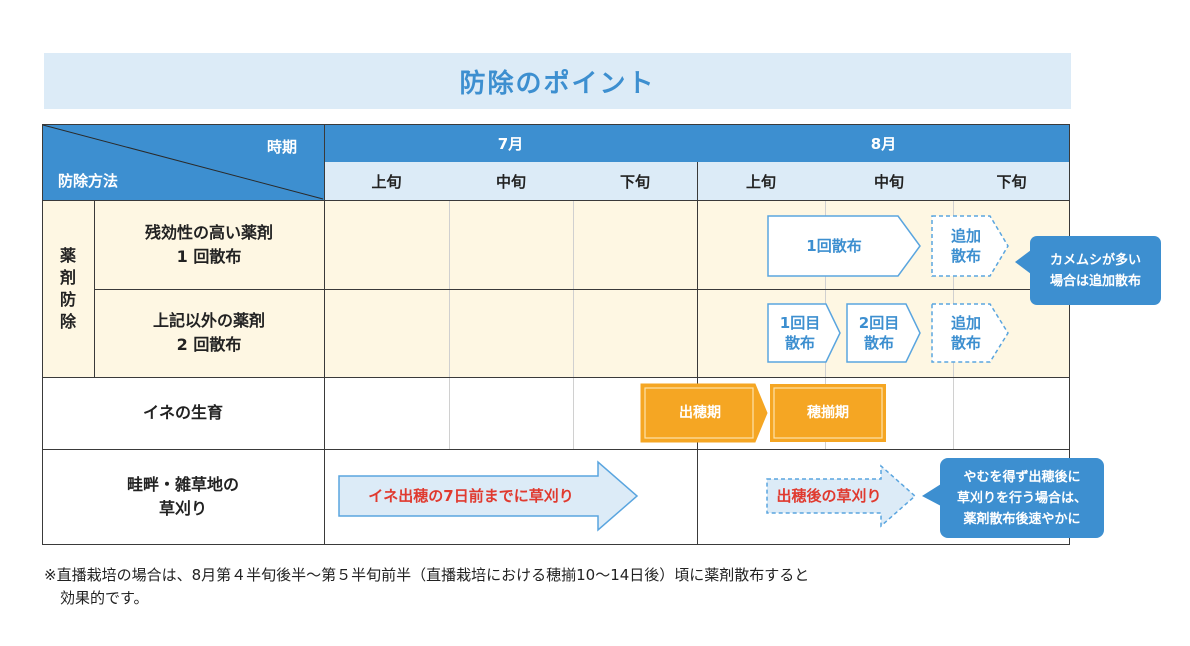 The width and height of the screenshot is (1190, 646). What do you see at coordinates (208, 244) in the screenshot?
I see `row-label-residual: 残効性の高い薬剤 1 回散布` at bounding box center [208, 244].